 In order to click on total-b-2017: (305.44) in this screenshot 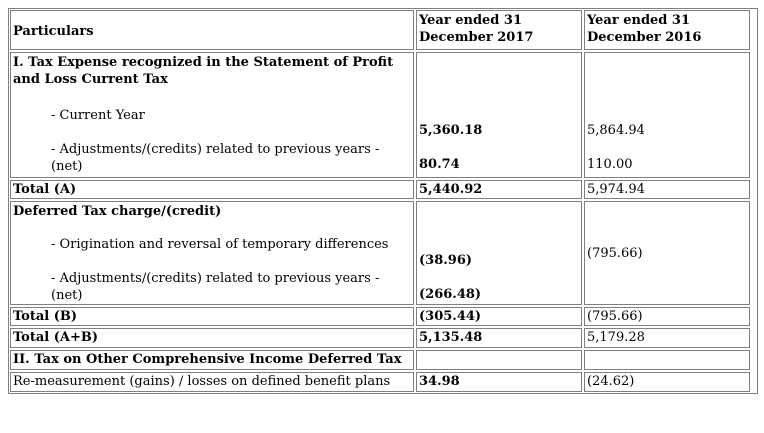, I will do `click(499, 316)`.